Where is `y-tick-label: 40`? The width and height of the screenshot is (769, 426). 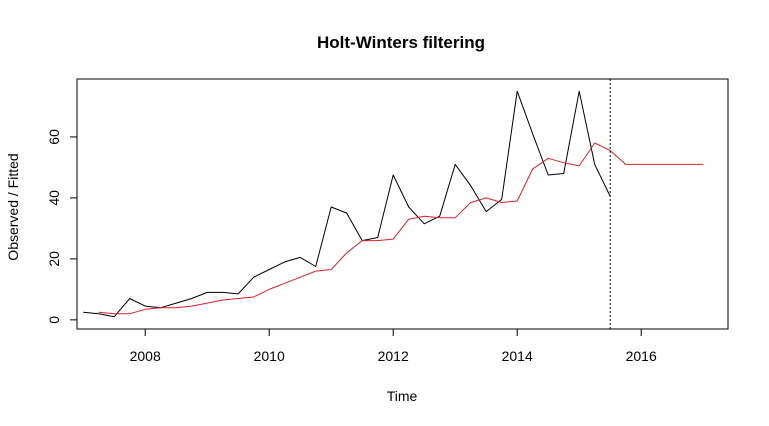
y-tick-label: 40 is located at coordinates (54, 198).